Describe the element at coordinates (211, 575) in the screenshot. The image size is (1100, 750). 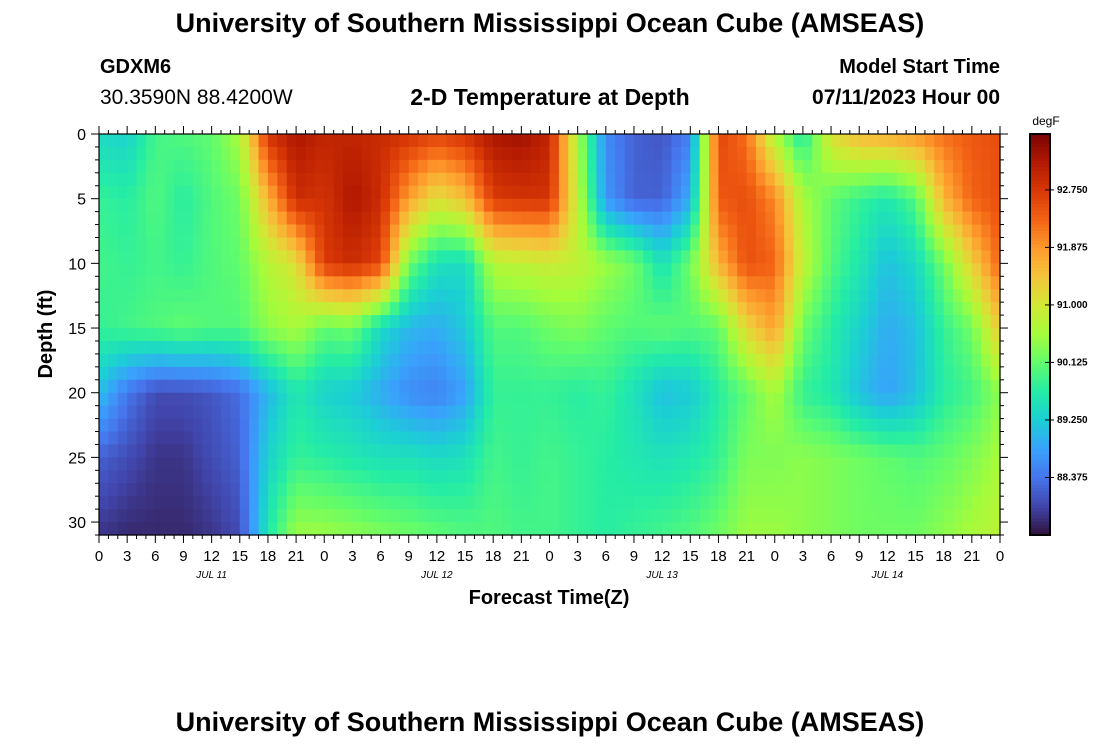
I see `day-label: JUL 11` at that location.